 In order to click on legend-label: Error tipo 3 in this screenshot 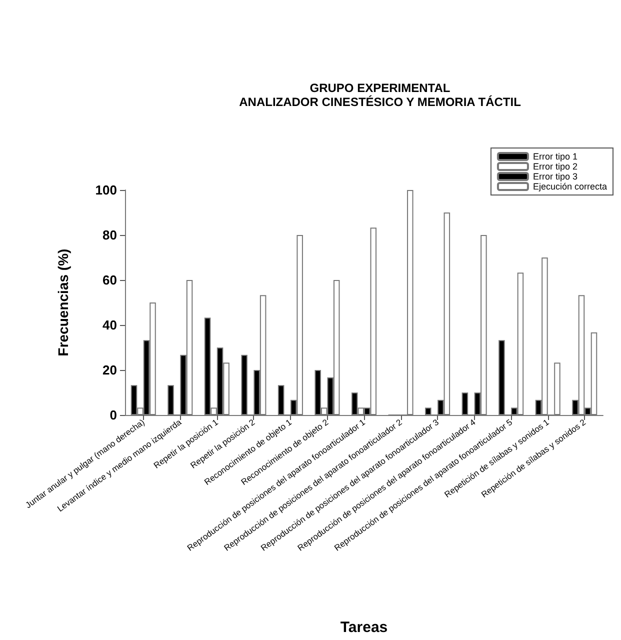, I will do `click(555, 177)`.